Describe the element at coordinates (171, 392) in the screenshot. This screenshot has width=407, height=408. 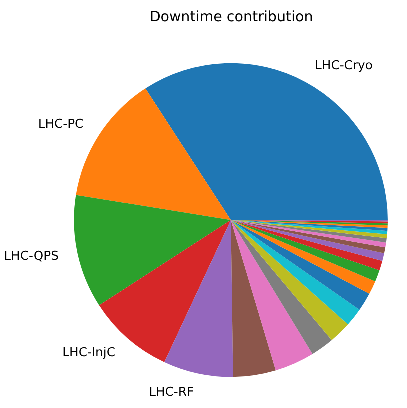
I see `slice-label: LHC-RF` at that location.